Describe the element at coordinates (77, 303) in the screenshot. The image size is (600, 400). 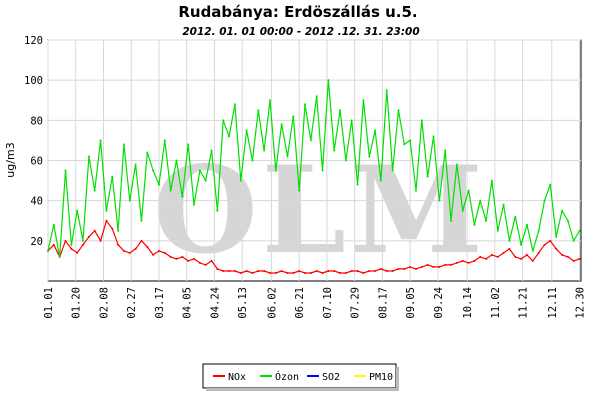
I see `x-tick-label: 01.20` at that location.